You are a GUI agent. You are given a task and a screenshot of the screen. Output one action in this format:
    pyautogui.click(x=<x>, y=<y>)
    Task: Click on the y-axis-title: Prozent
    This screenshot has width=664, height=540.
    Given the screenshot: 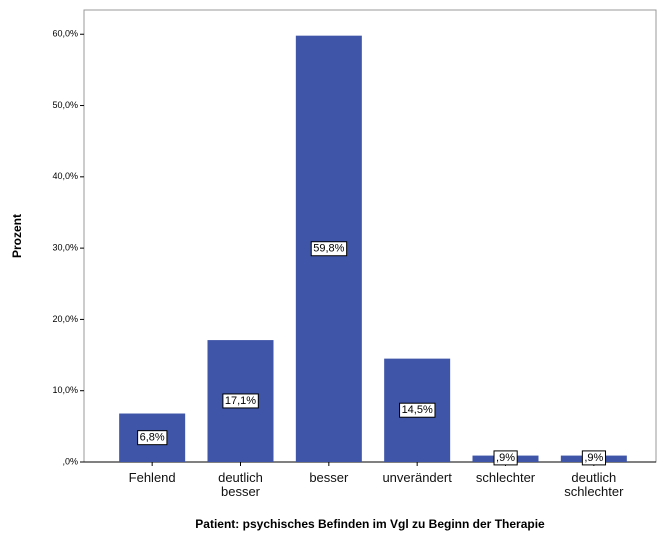 What is the action you would take?
    pyautogui.click(x=17, y=236)
    